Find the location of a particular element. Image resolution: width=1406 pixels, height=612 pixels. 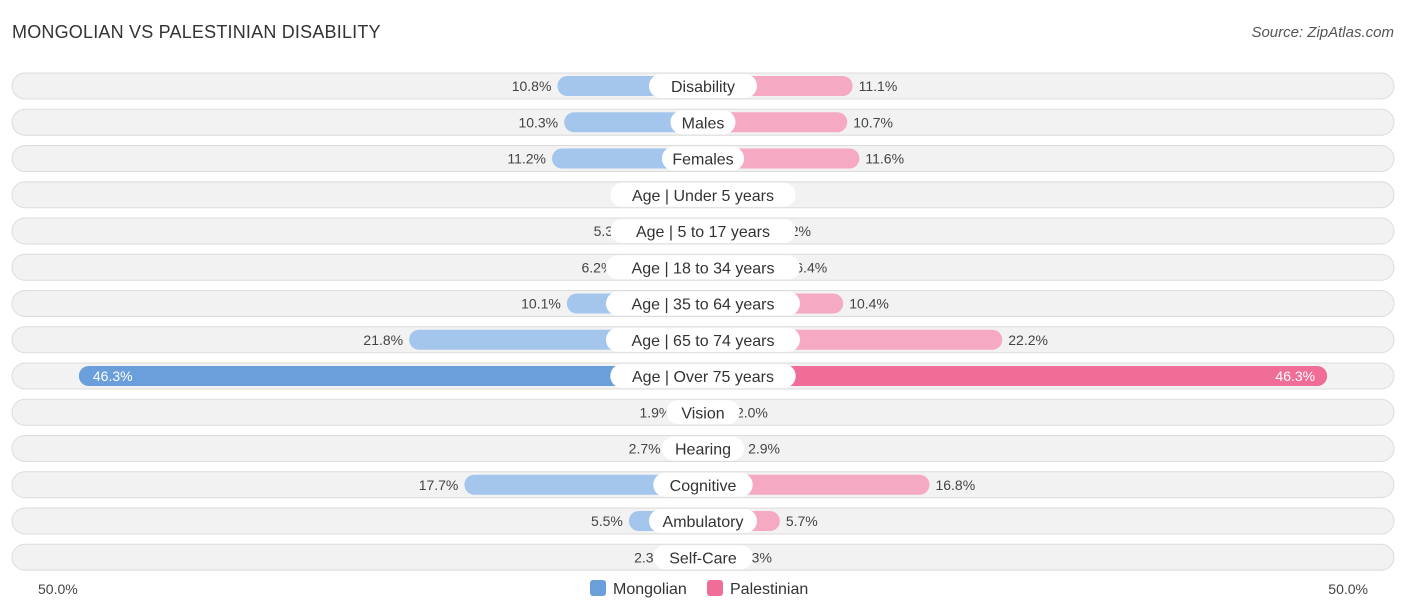

axis-right-label: 50.0% is located at coordinates (1348, 589).